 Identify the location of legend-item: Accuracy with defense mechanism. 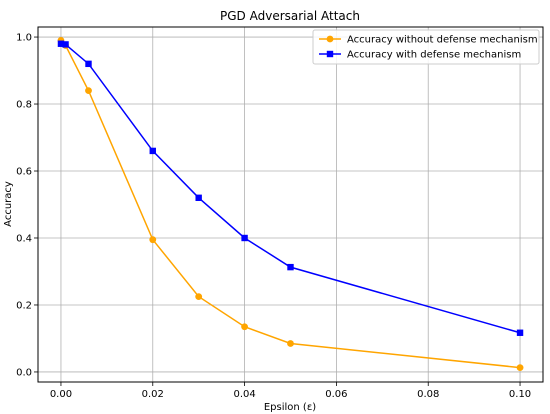
(420, 55).